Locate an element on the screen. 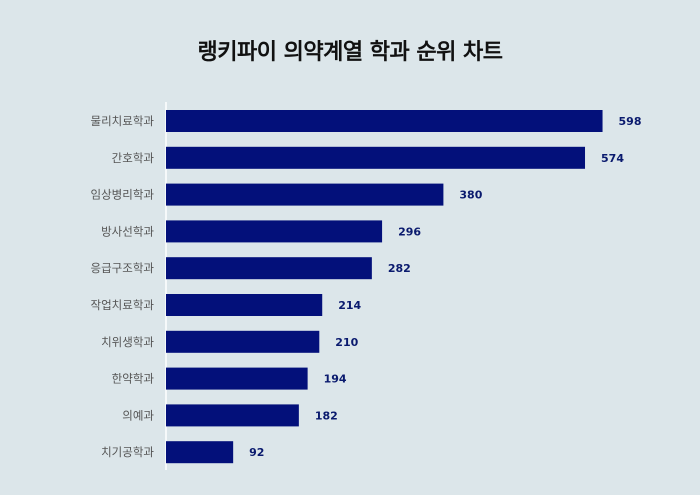 This screenshot has width=700, height=495. category-label: 작업치료학과 is located at coordinates (123, 305).